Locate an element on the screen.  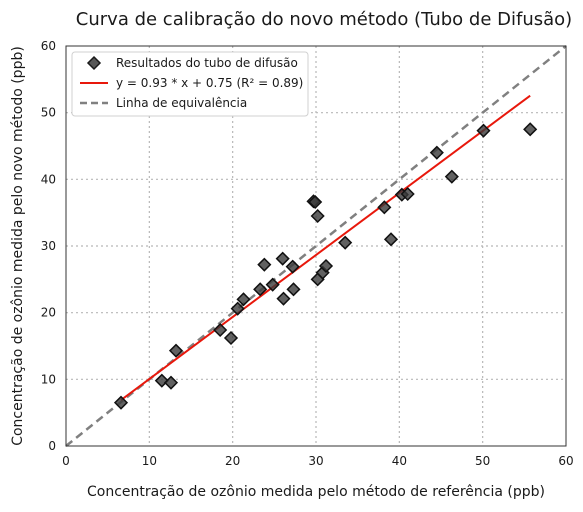
y-tick-label: 10 is located at coordinates (48, 379).